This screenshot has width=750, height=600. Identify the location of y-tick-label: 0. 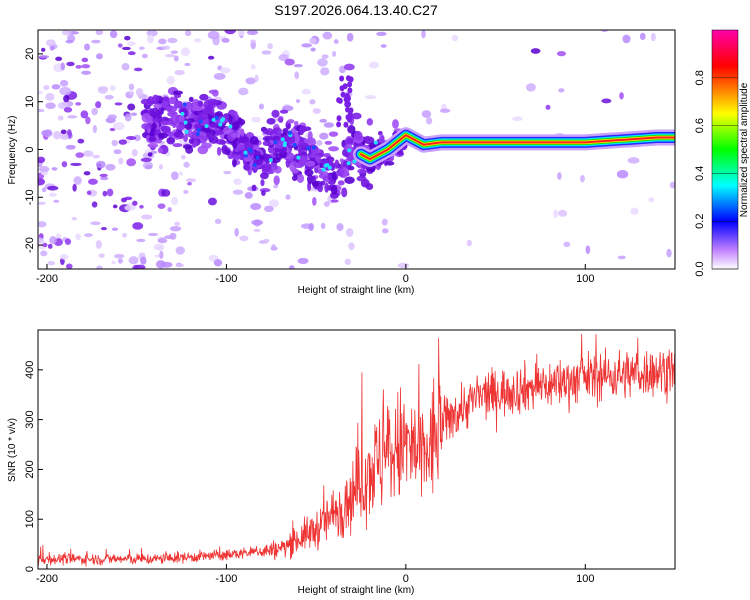
(30, 149).